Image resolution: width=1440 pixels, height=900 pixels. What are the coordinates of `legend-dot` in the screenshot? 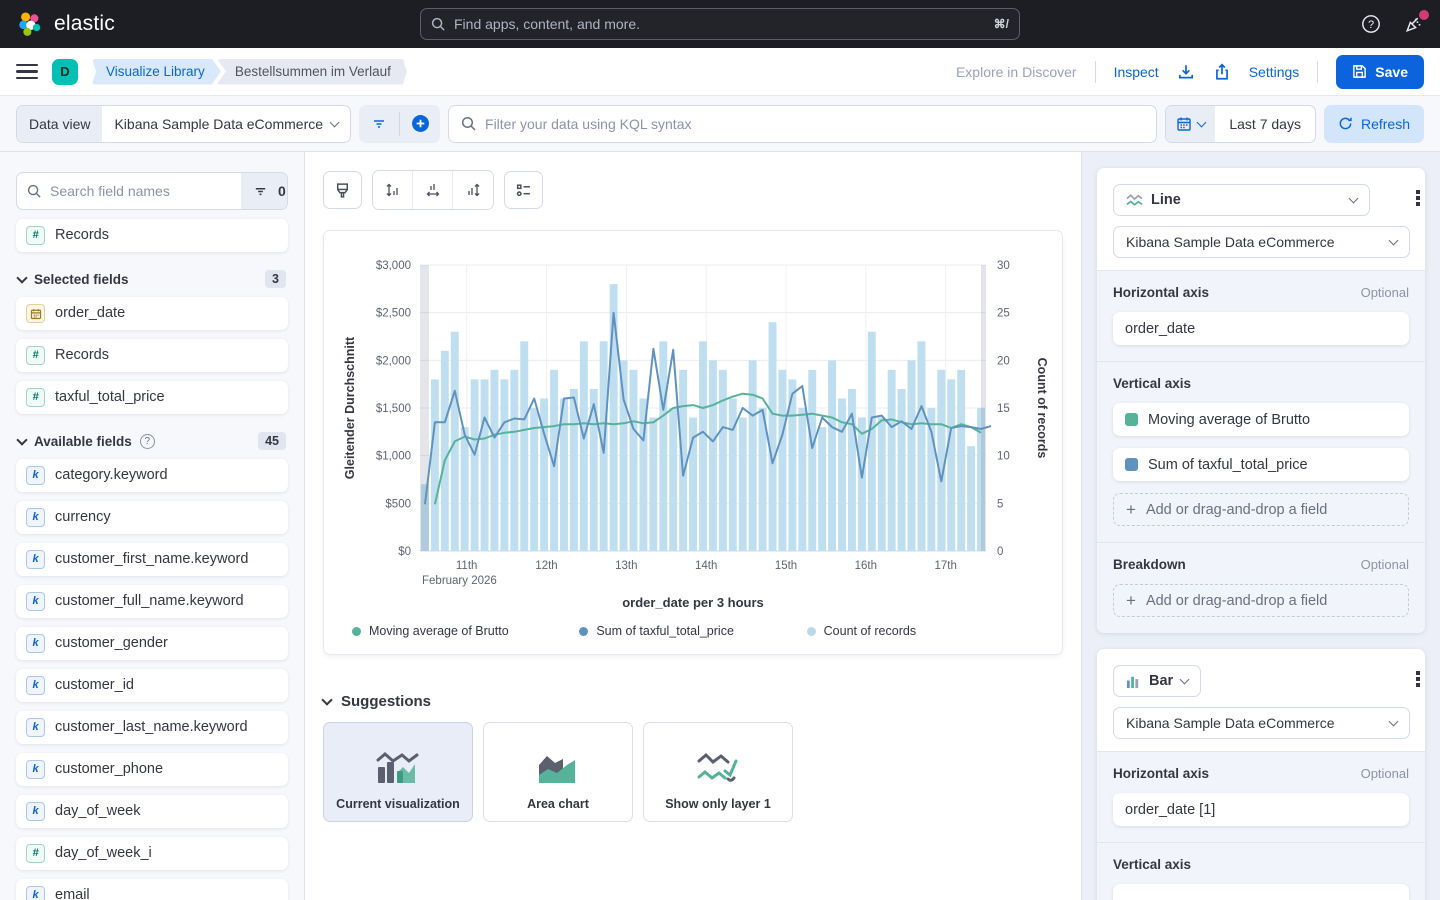 It's located at (811, 631).